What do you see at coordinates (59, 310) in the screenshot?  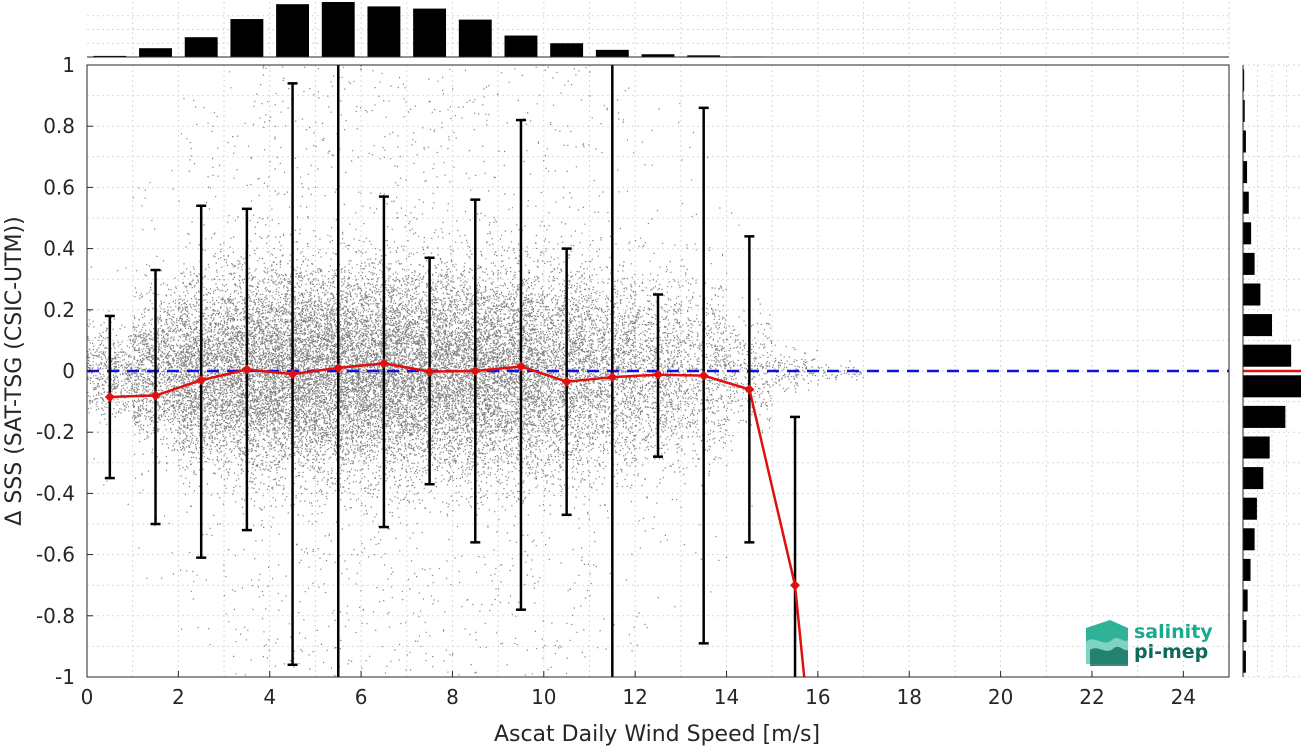 I see `y-tick-label: 0.2` at bounding box center [59, 310].